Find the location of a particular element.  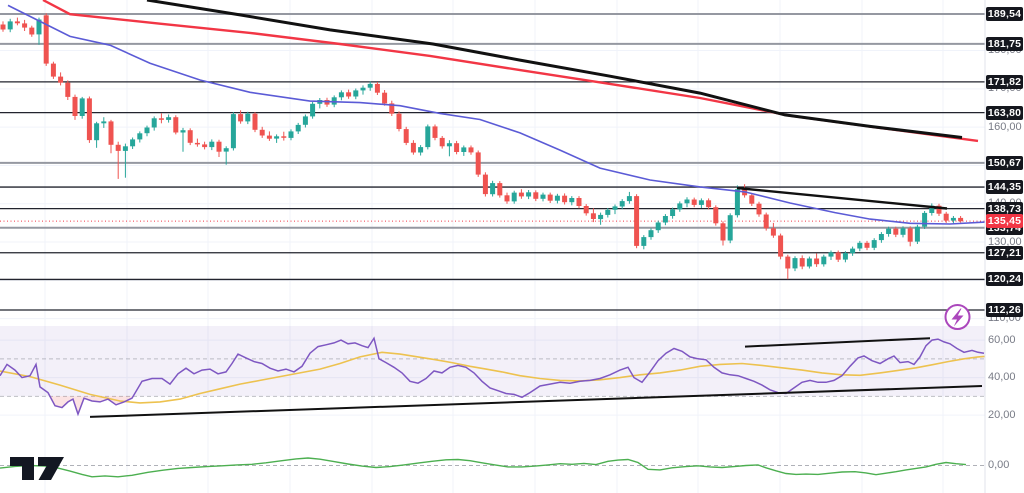

trendline-rsi is located at coordinates (837, 342).